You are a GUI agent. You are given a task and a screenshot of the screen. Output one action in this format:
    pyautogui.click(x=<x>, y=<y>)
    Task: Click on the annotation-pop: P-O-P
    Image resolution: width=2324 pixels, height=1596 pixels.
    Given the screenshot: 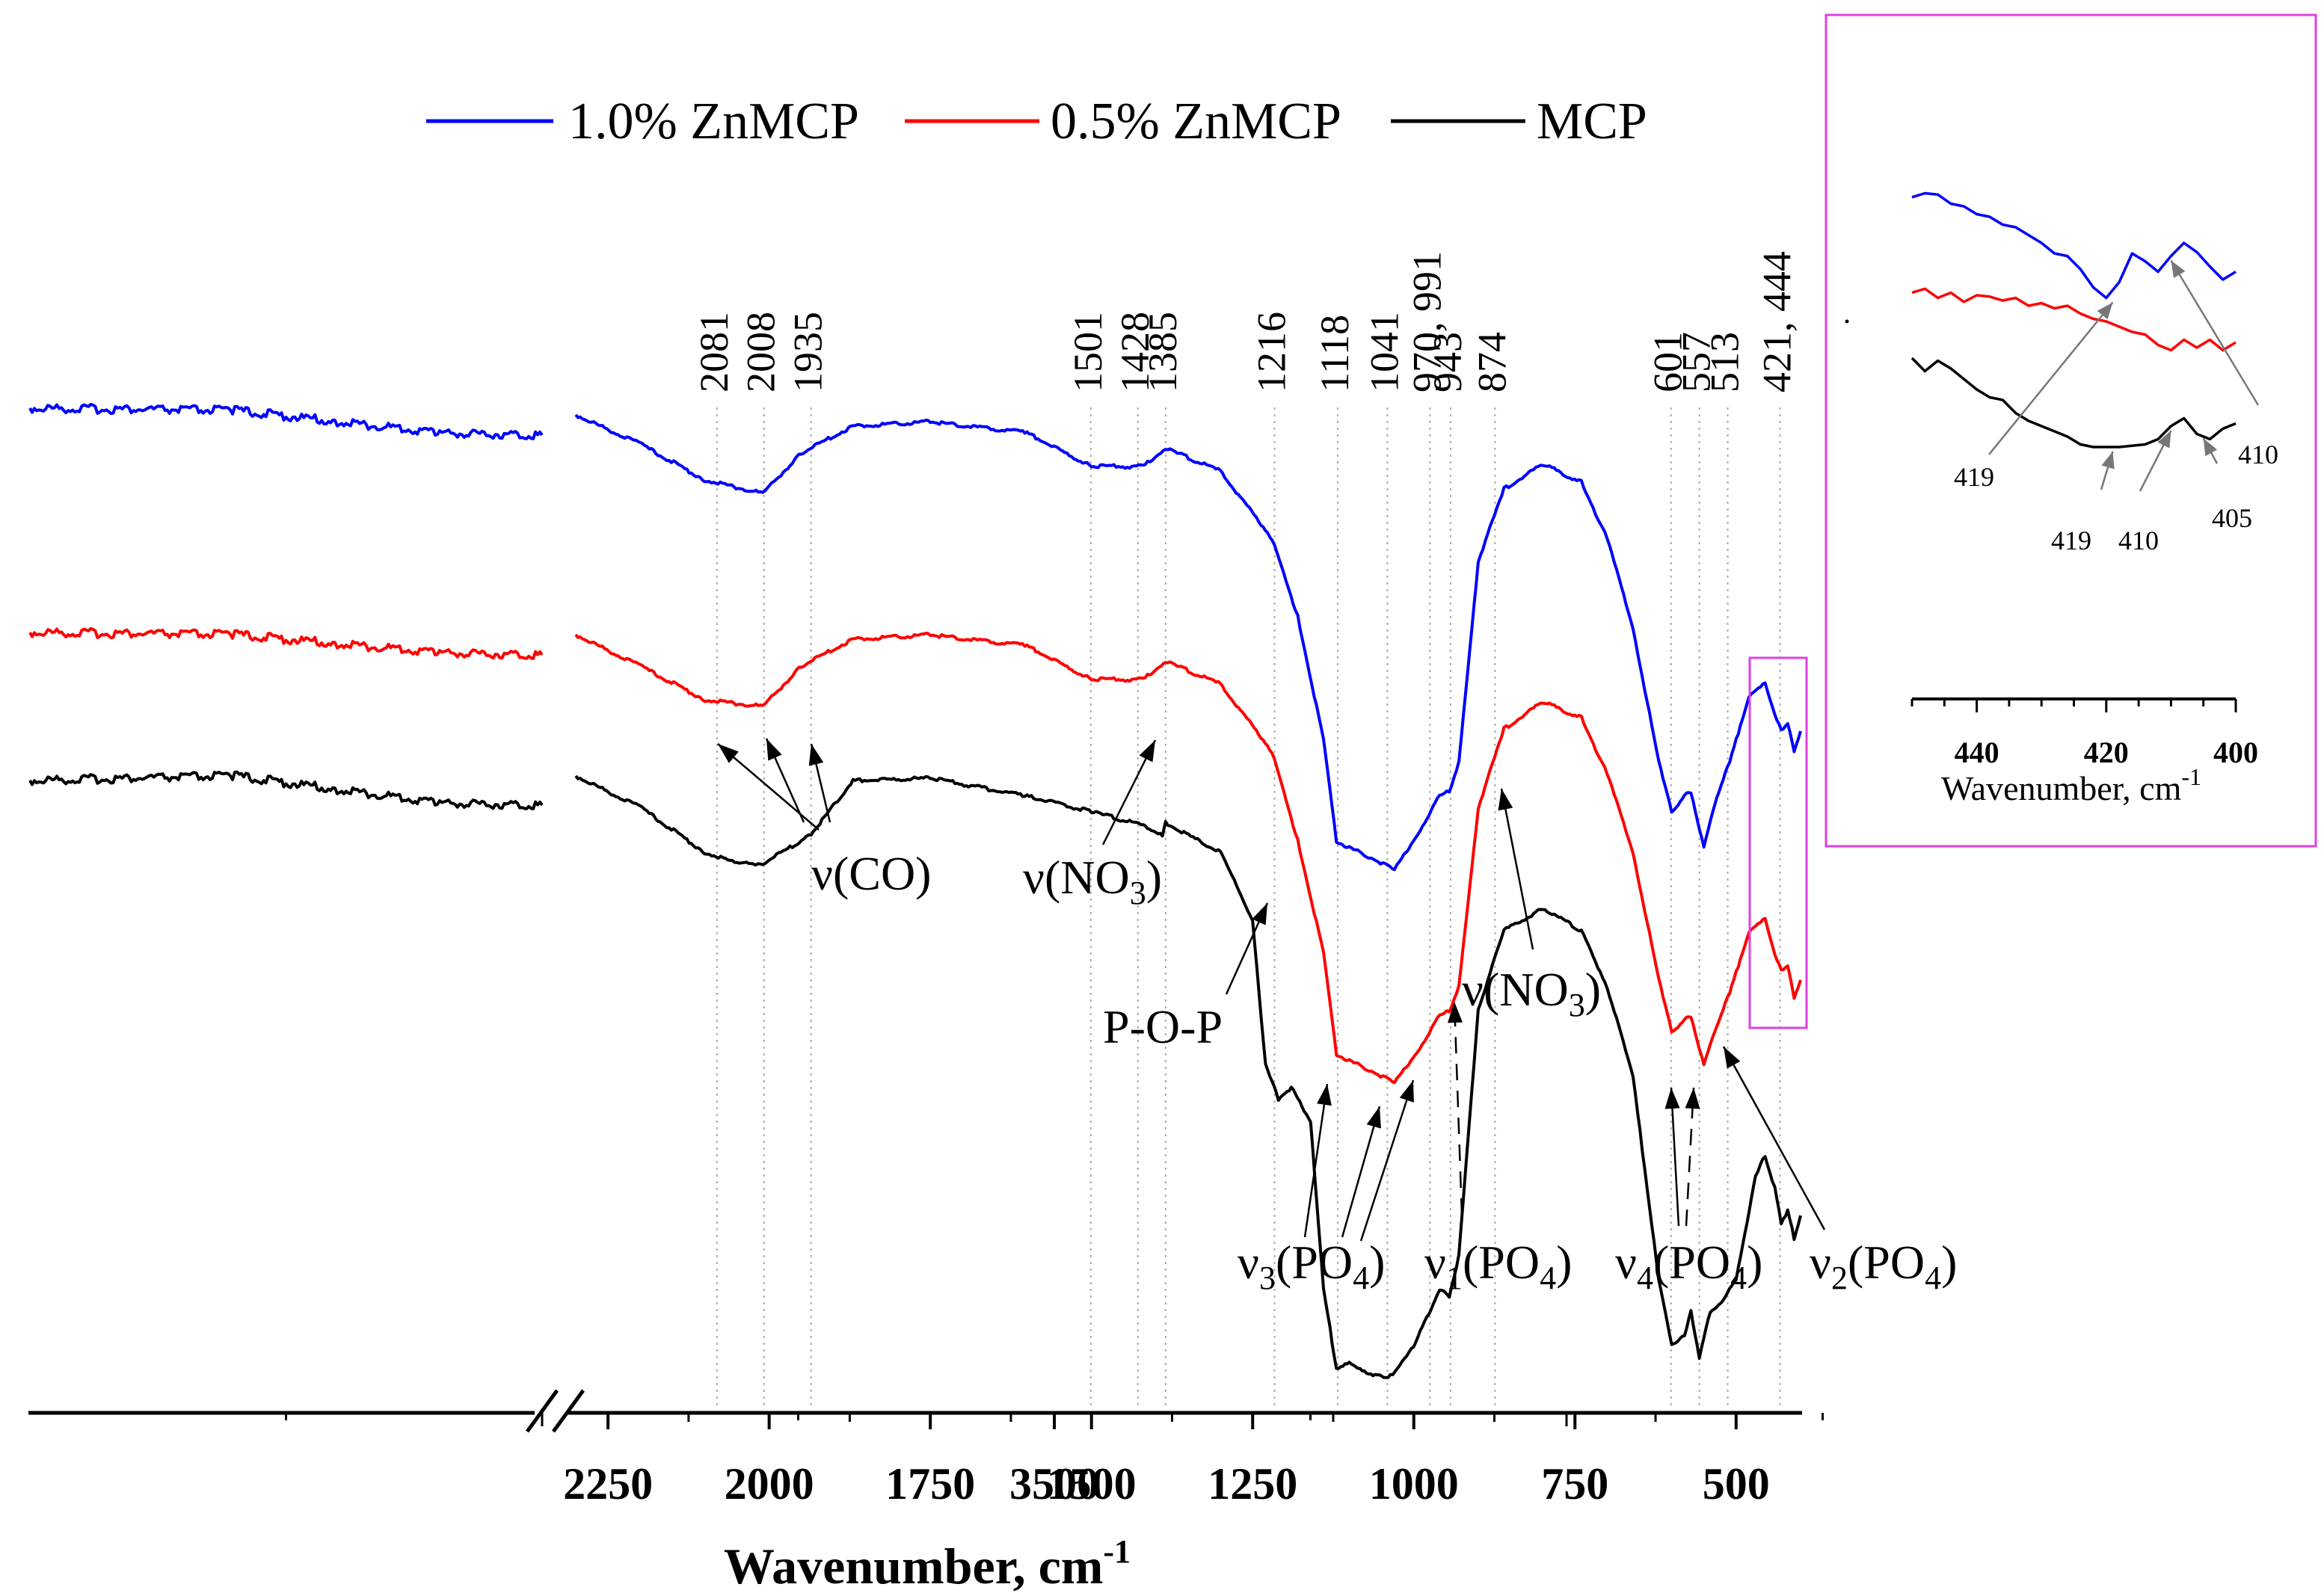 What is the action you would take?
    pyautogui.click(x=1163, y=1026)
    